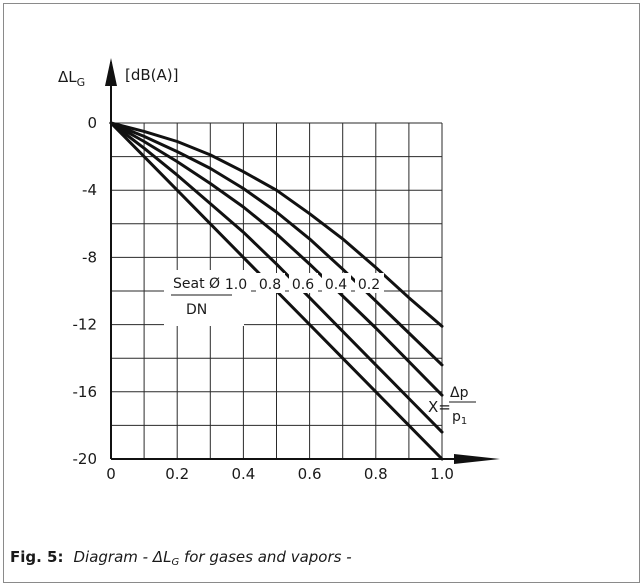  What do you see at coordinates (177, 474) in the screenshot?
I see `x-tick-label: 0.2` at bounding box center [177, 474].